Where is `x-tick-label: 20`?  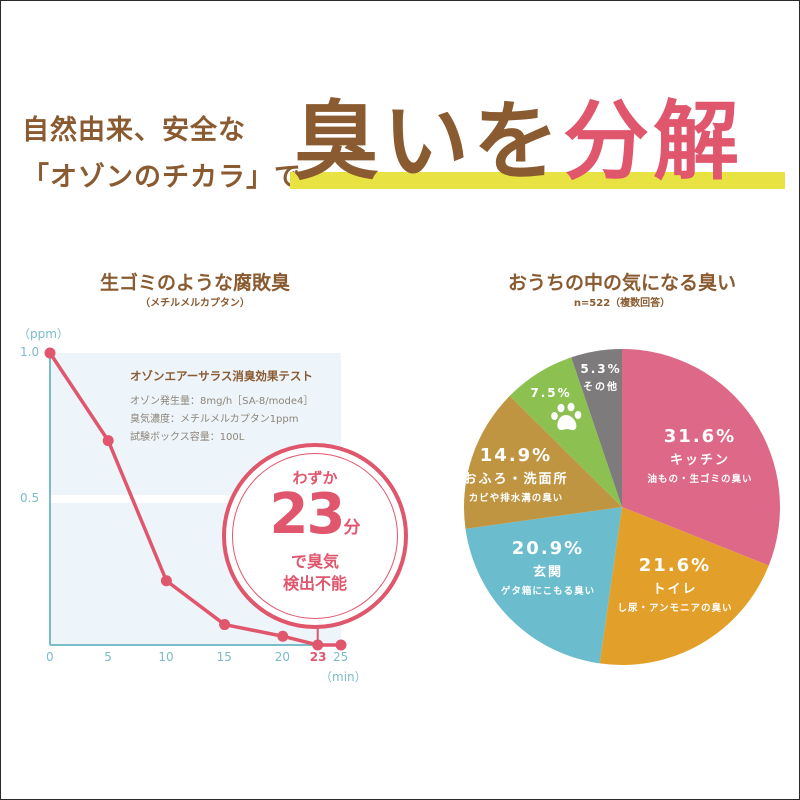
x-tick-label: 20 is located at coordinates (282, 657).